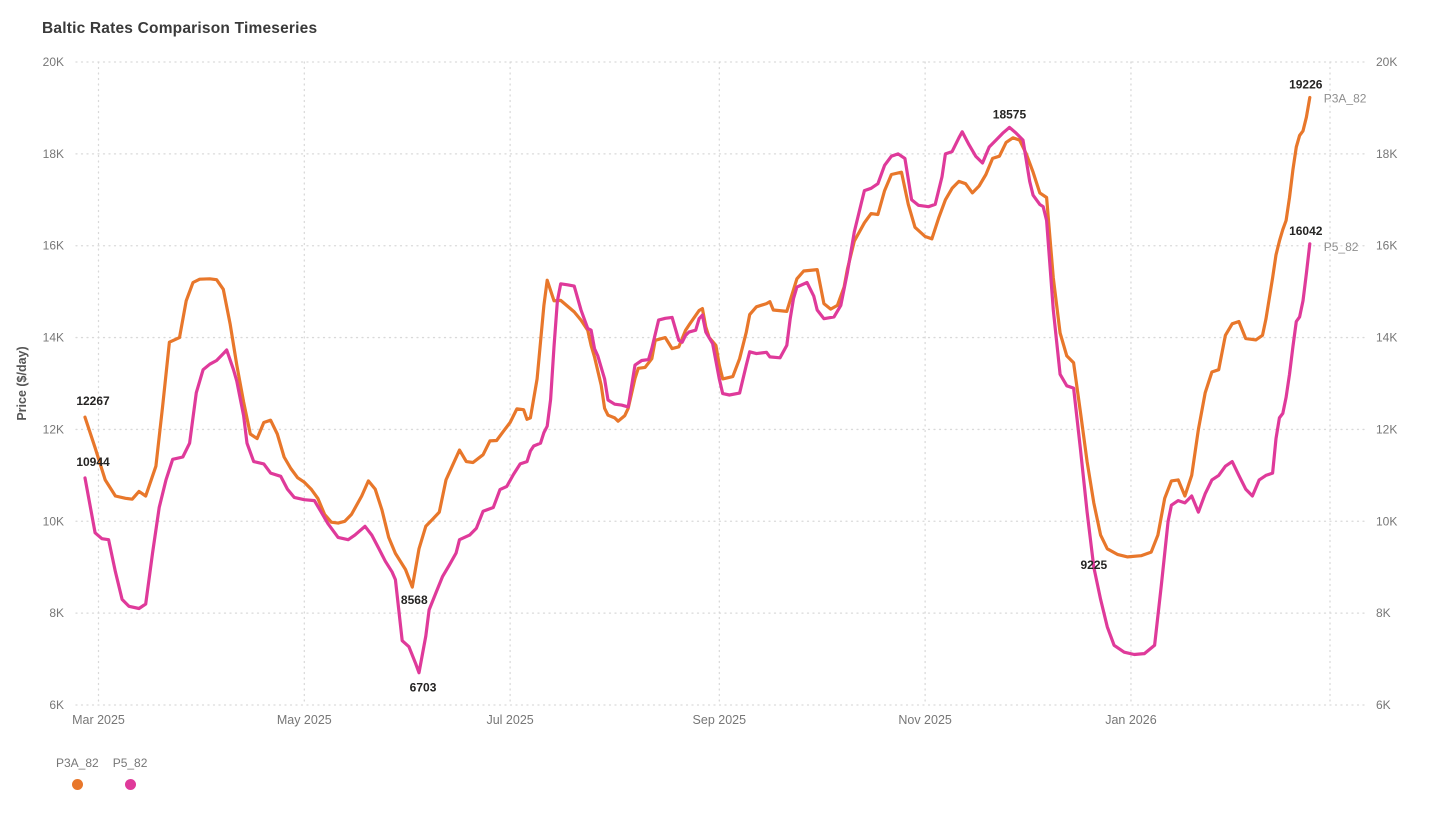 This screenshot has width=1434, height=828. What do you see at coordinates (1130, 720) in the screenshot?
I see `x-axis-tick: Jan 2026` at bounding box center [1130, 720].